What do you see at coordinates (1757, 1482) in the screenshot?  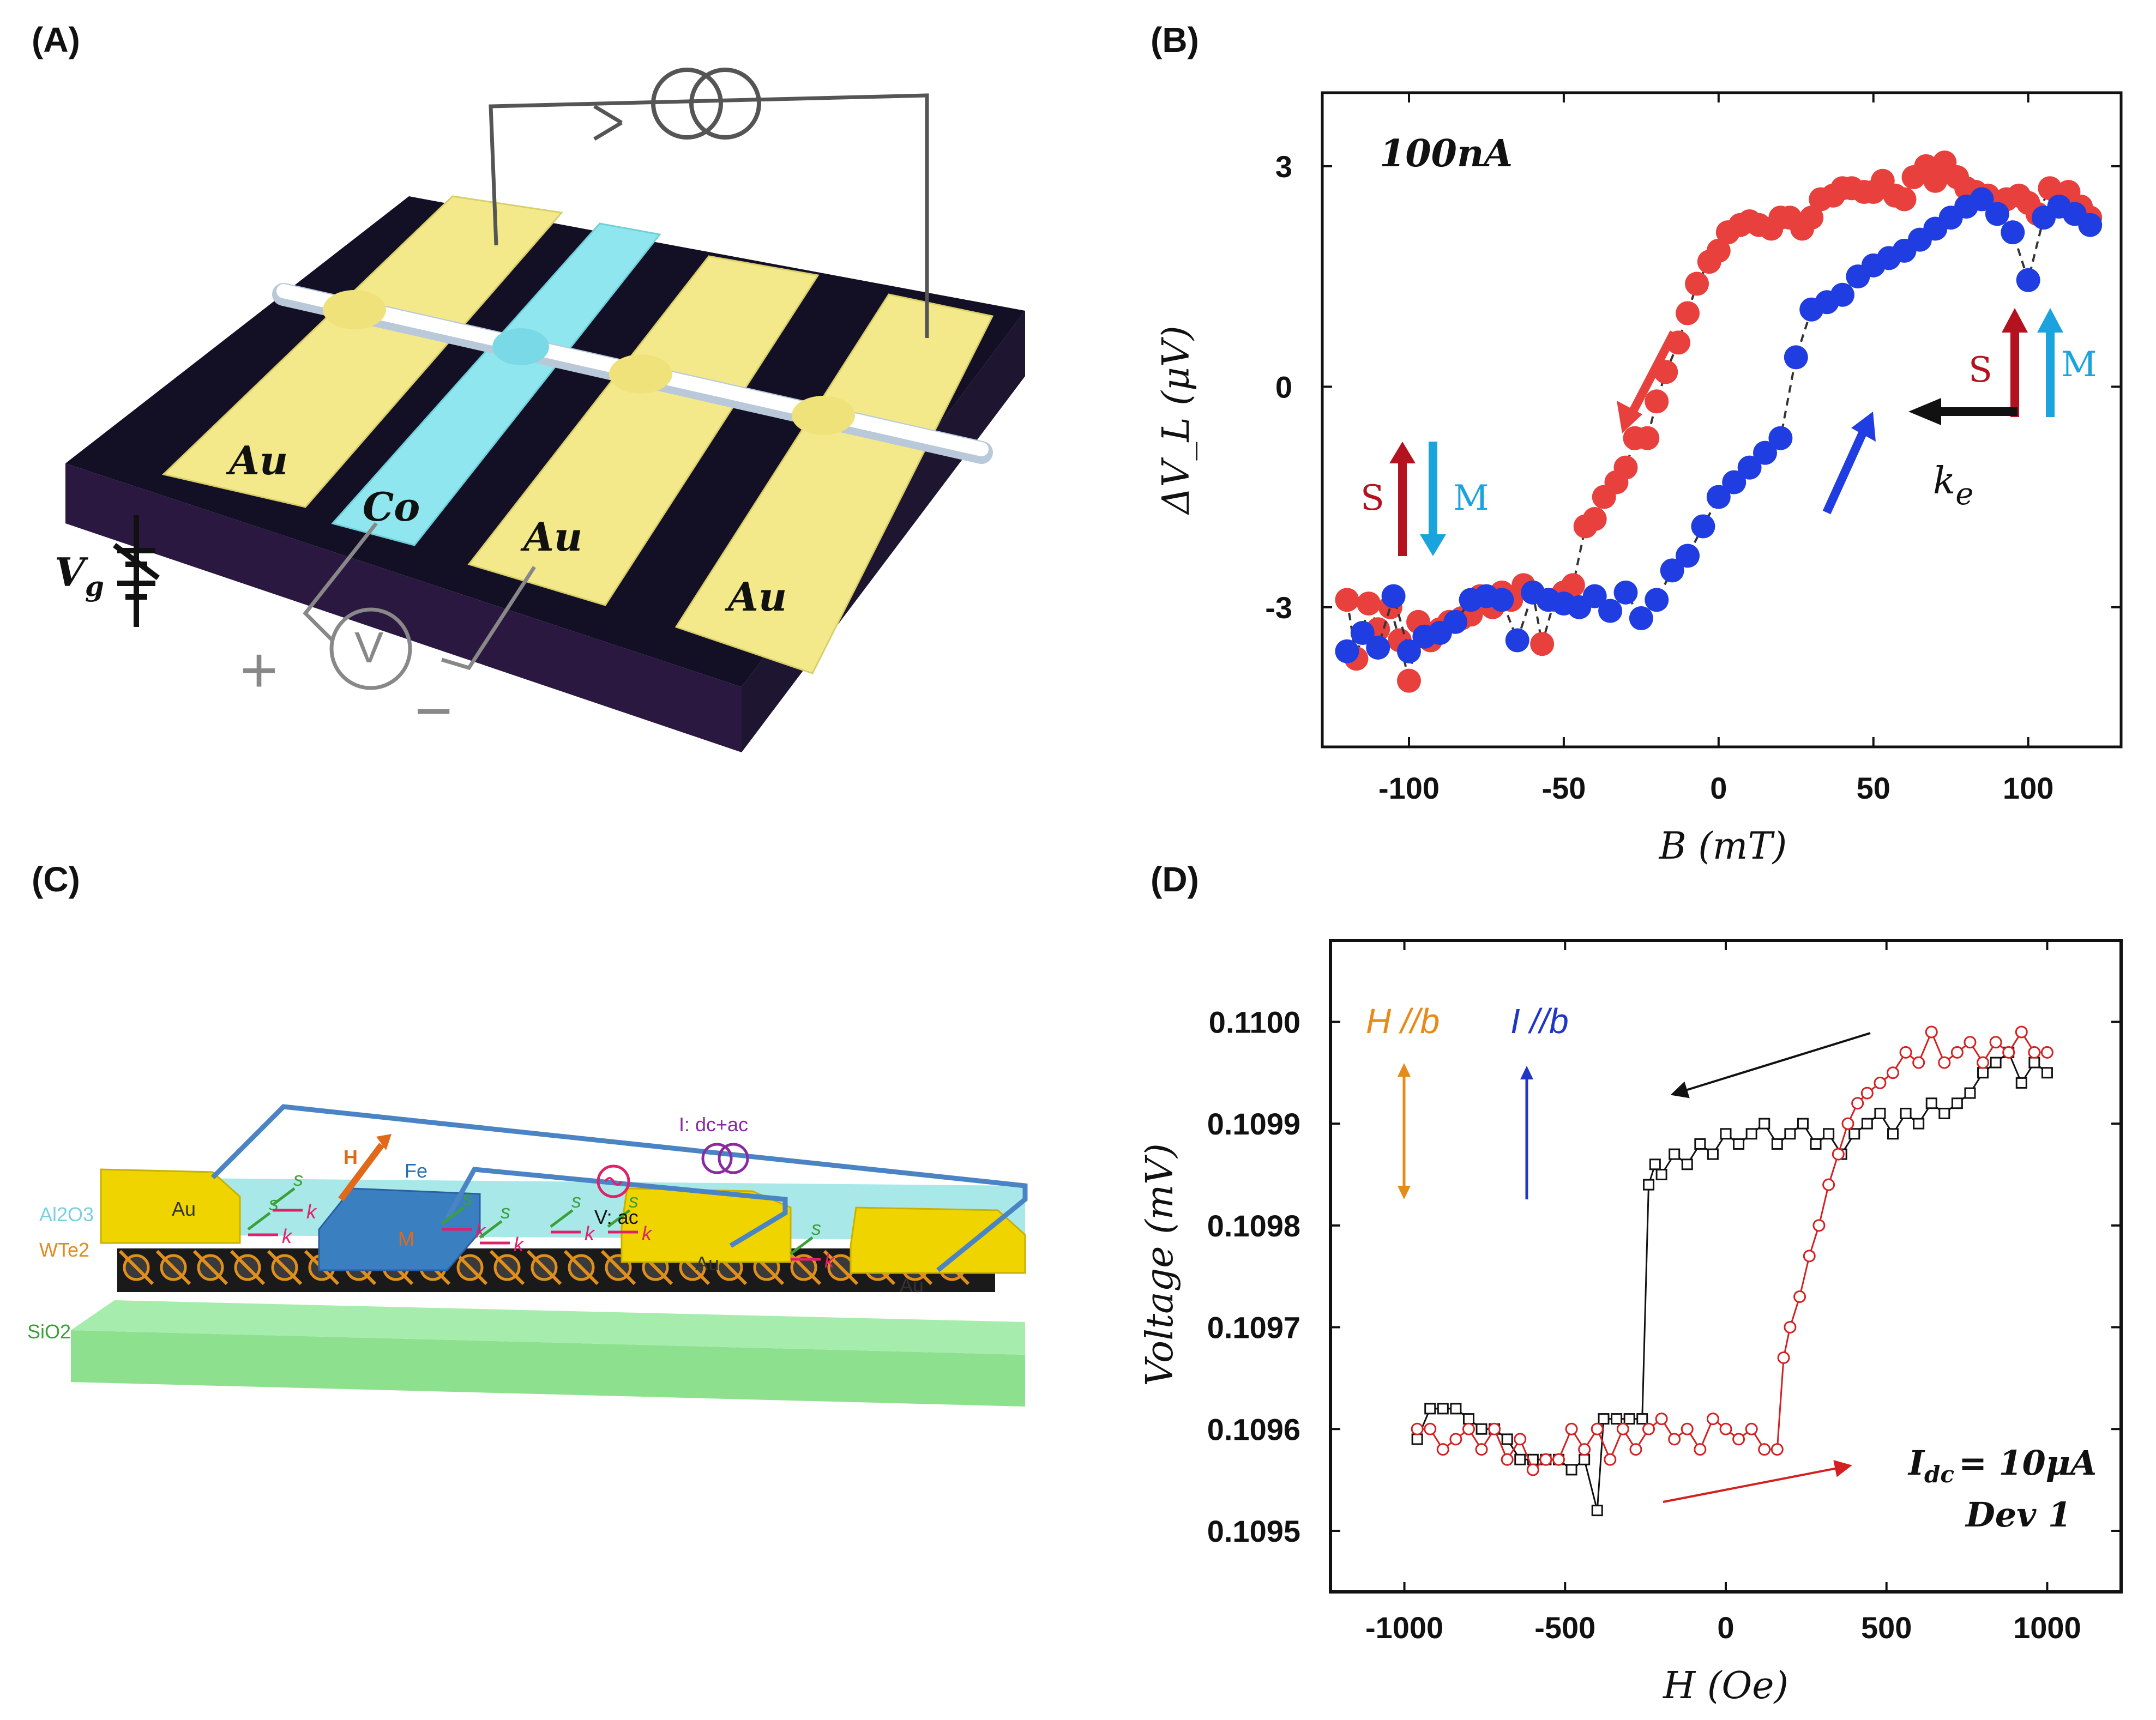 I see `sweep-up-arrow` at bounding box center [1757, 1482].